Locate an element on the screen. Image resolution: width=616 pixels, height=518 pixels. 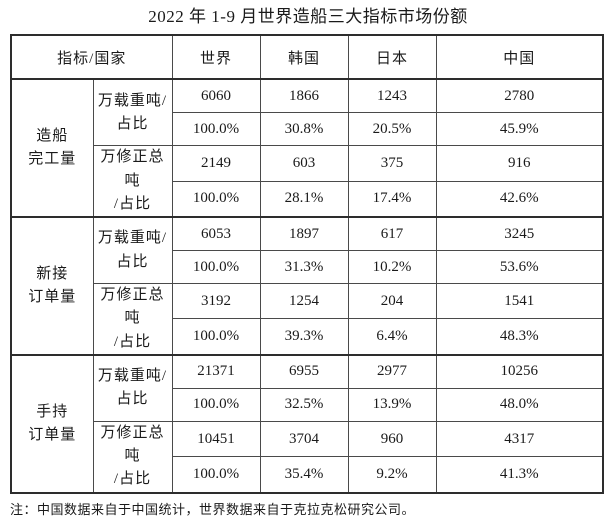
header-china: 中国 is located at coordinates (519, 57).